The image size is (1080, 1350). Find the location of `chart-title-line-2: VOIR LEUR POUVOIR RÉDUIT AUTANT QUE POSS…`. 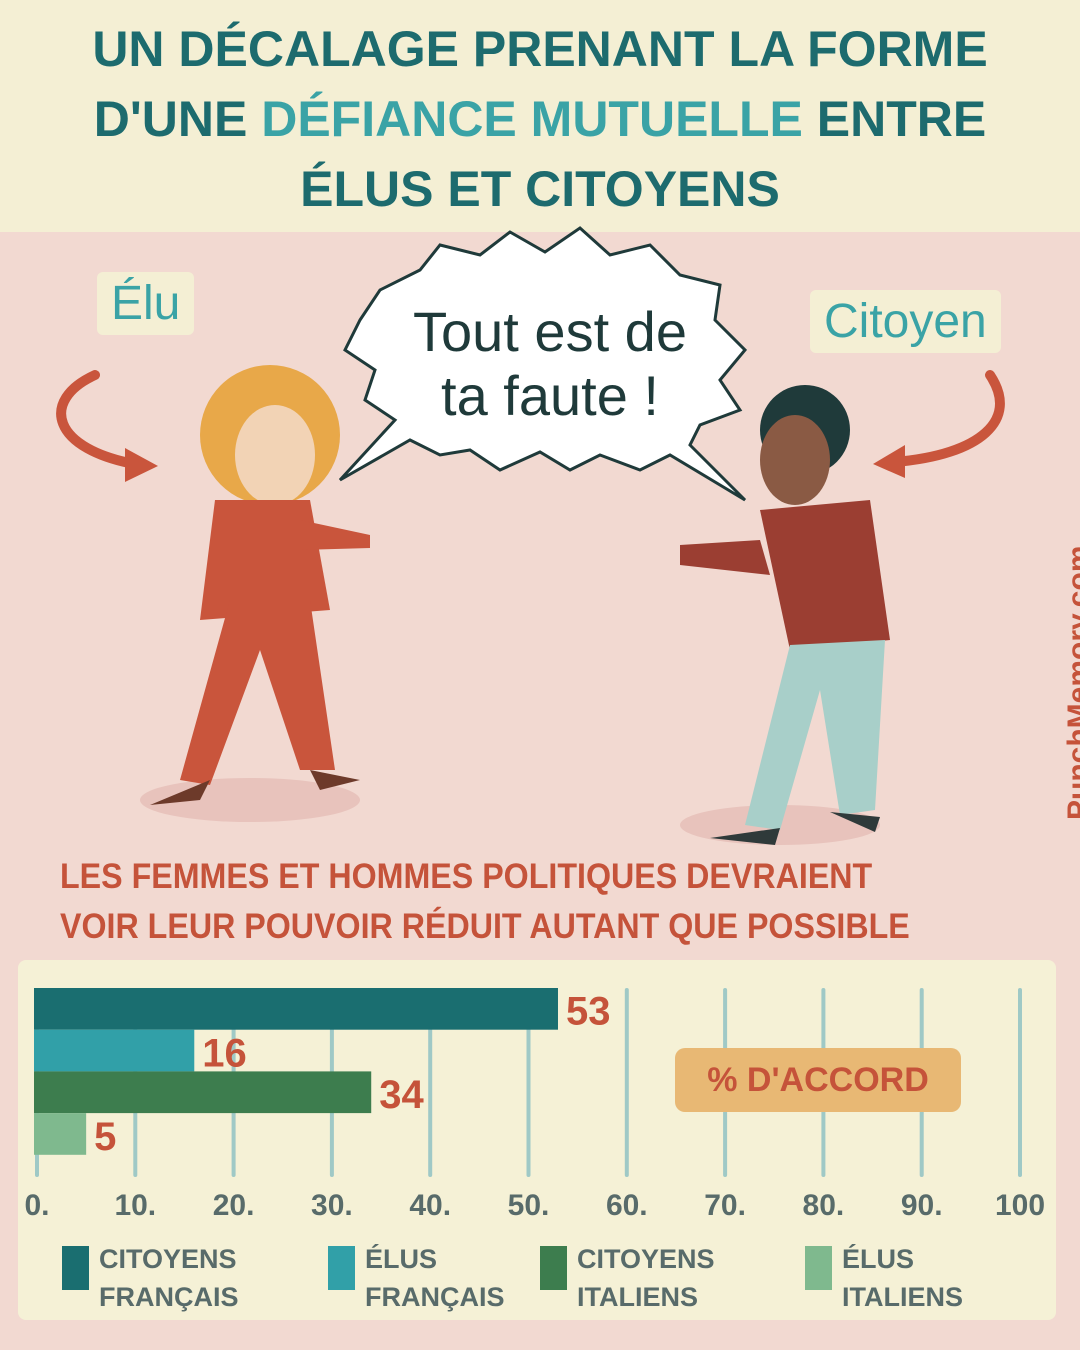

chart-title-line-2: VOIR LEUR POUVOIR RÉDUIT AUTANT QUE POSS… is located at coordinates (485, 926).